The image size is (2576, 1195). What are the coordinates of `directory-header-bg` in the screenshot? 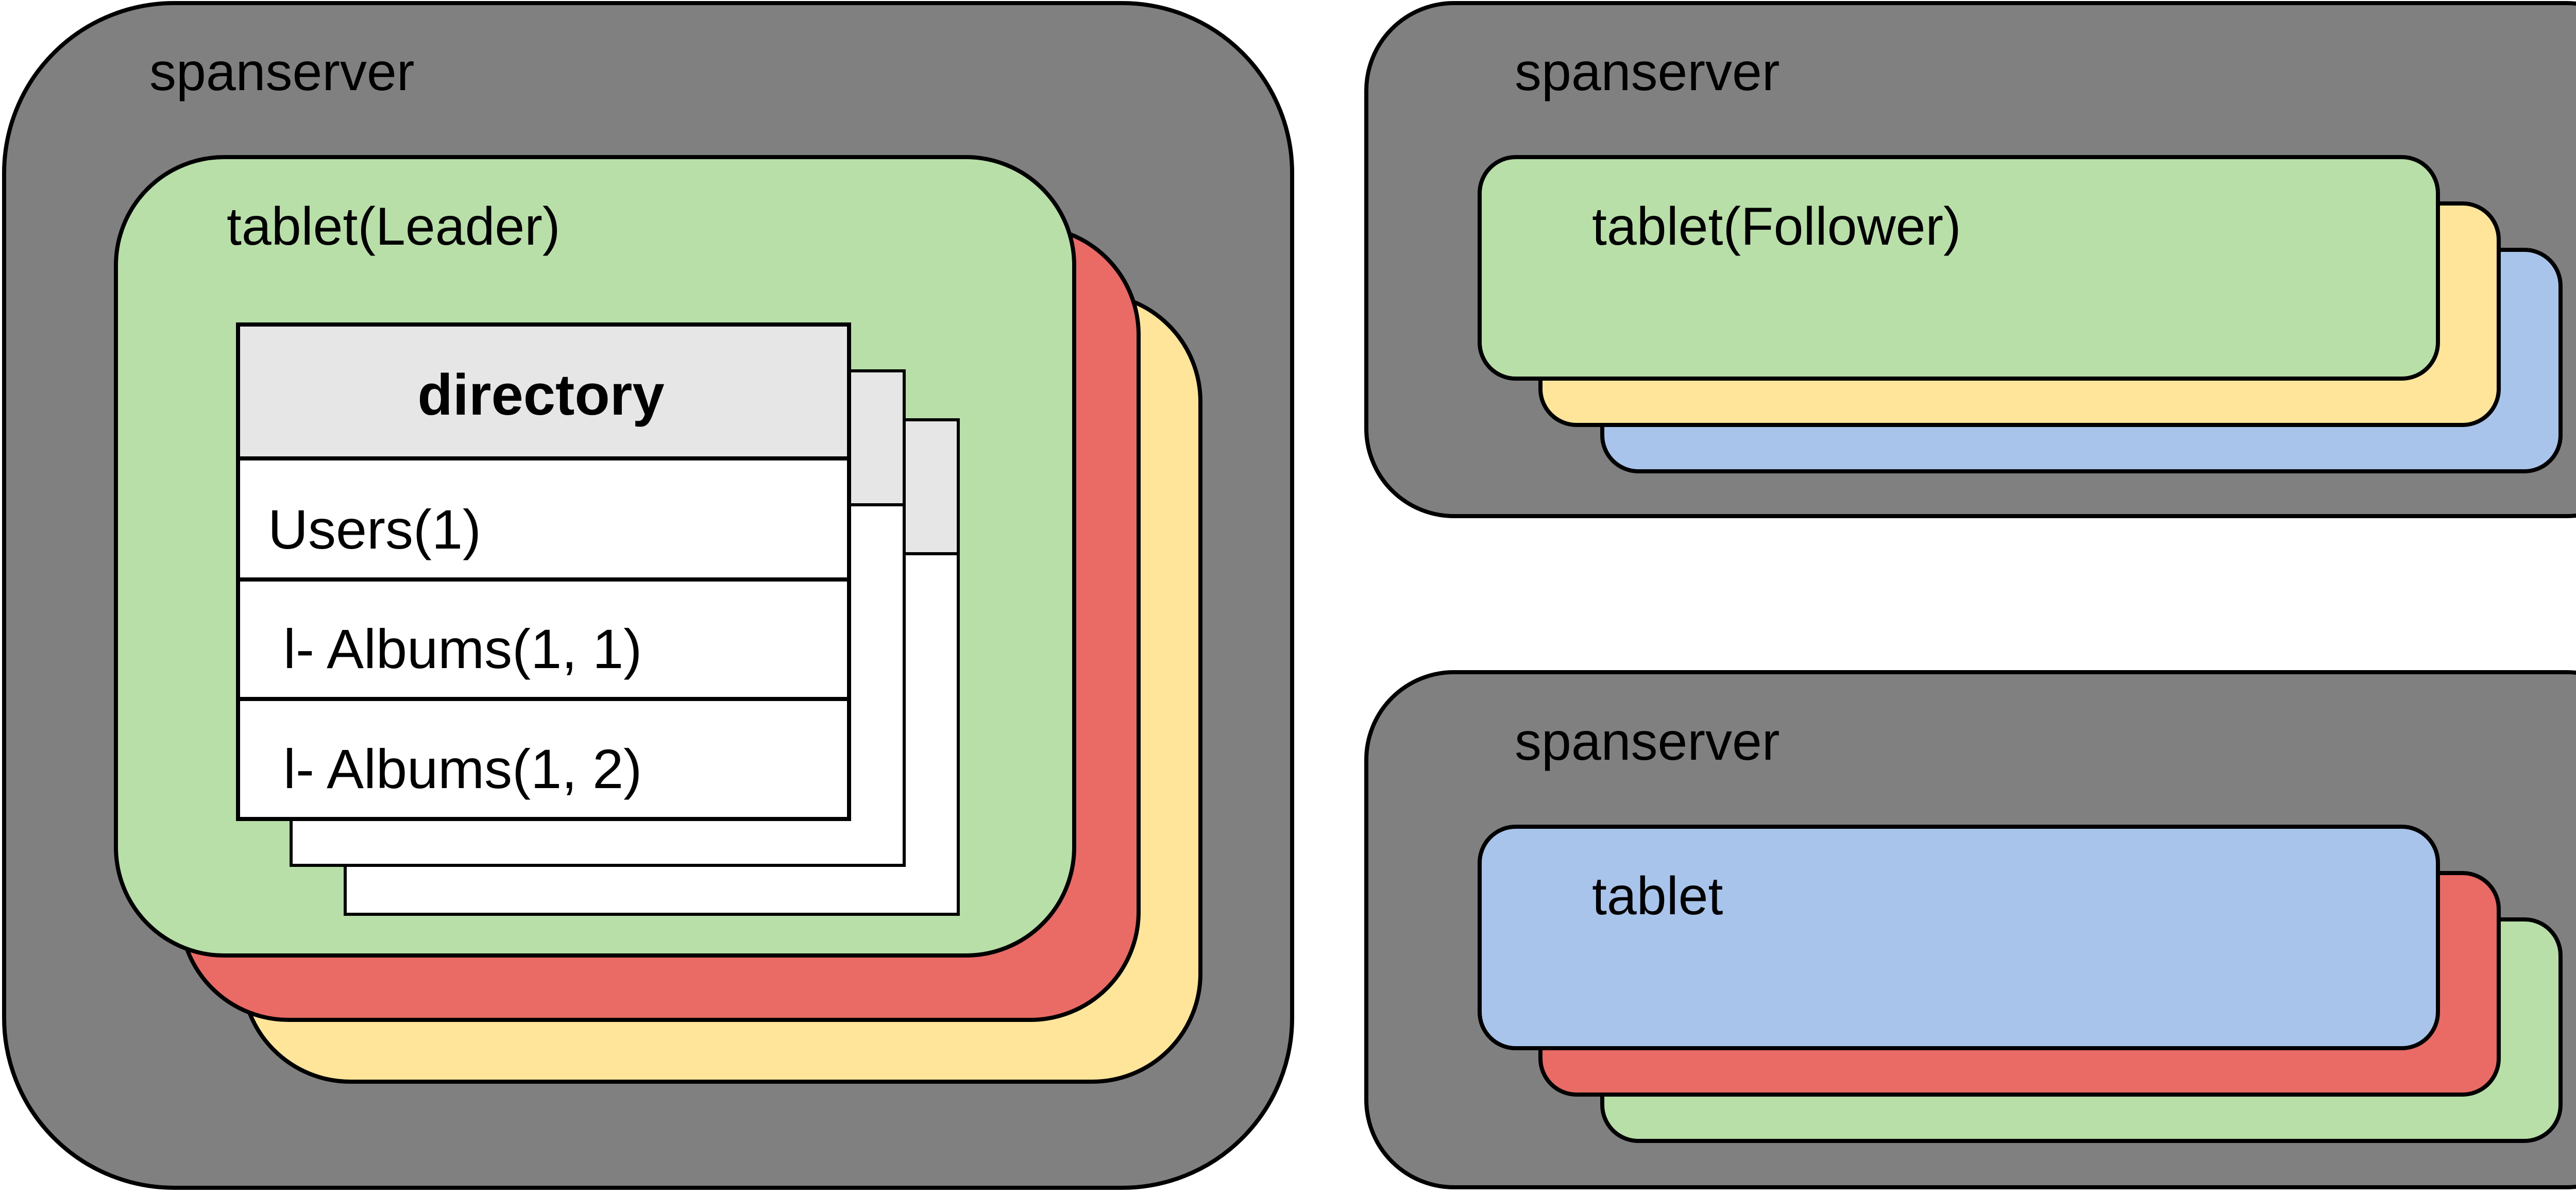 It's located at (543, 391).